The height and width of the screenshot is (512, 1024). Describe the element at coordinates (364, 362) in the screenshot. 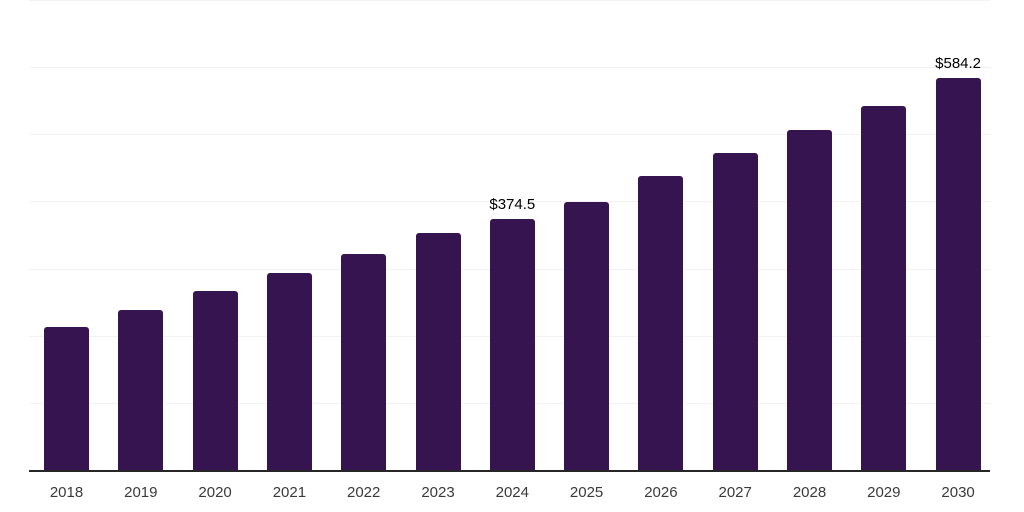

I see `bar-2022` at that location.